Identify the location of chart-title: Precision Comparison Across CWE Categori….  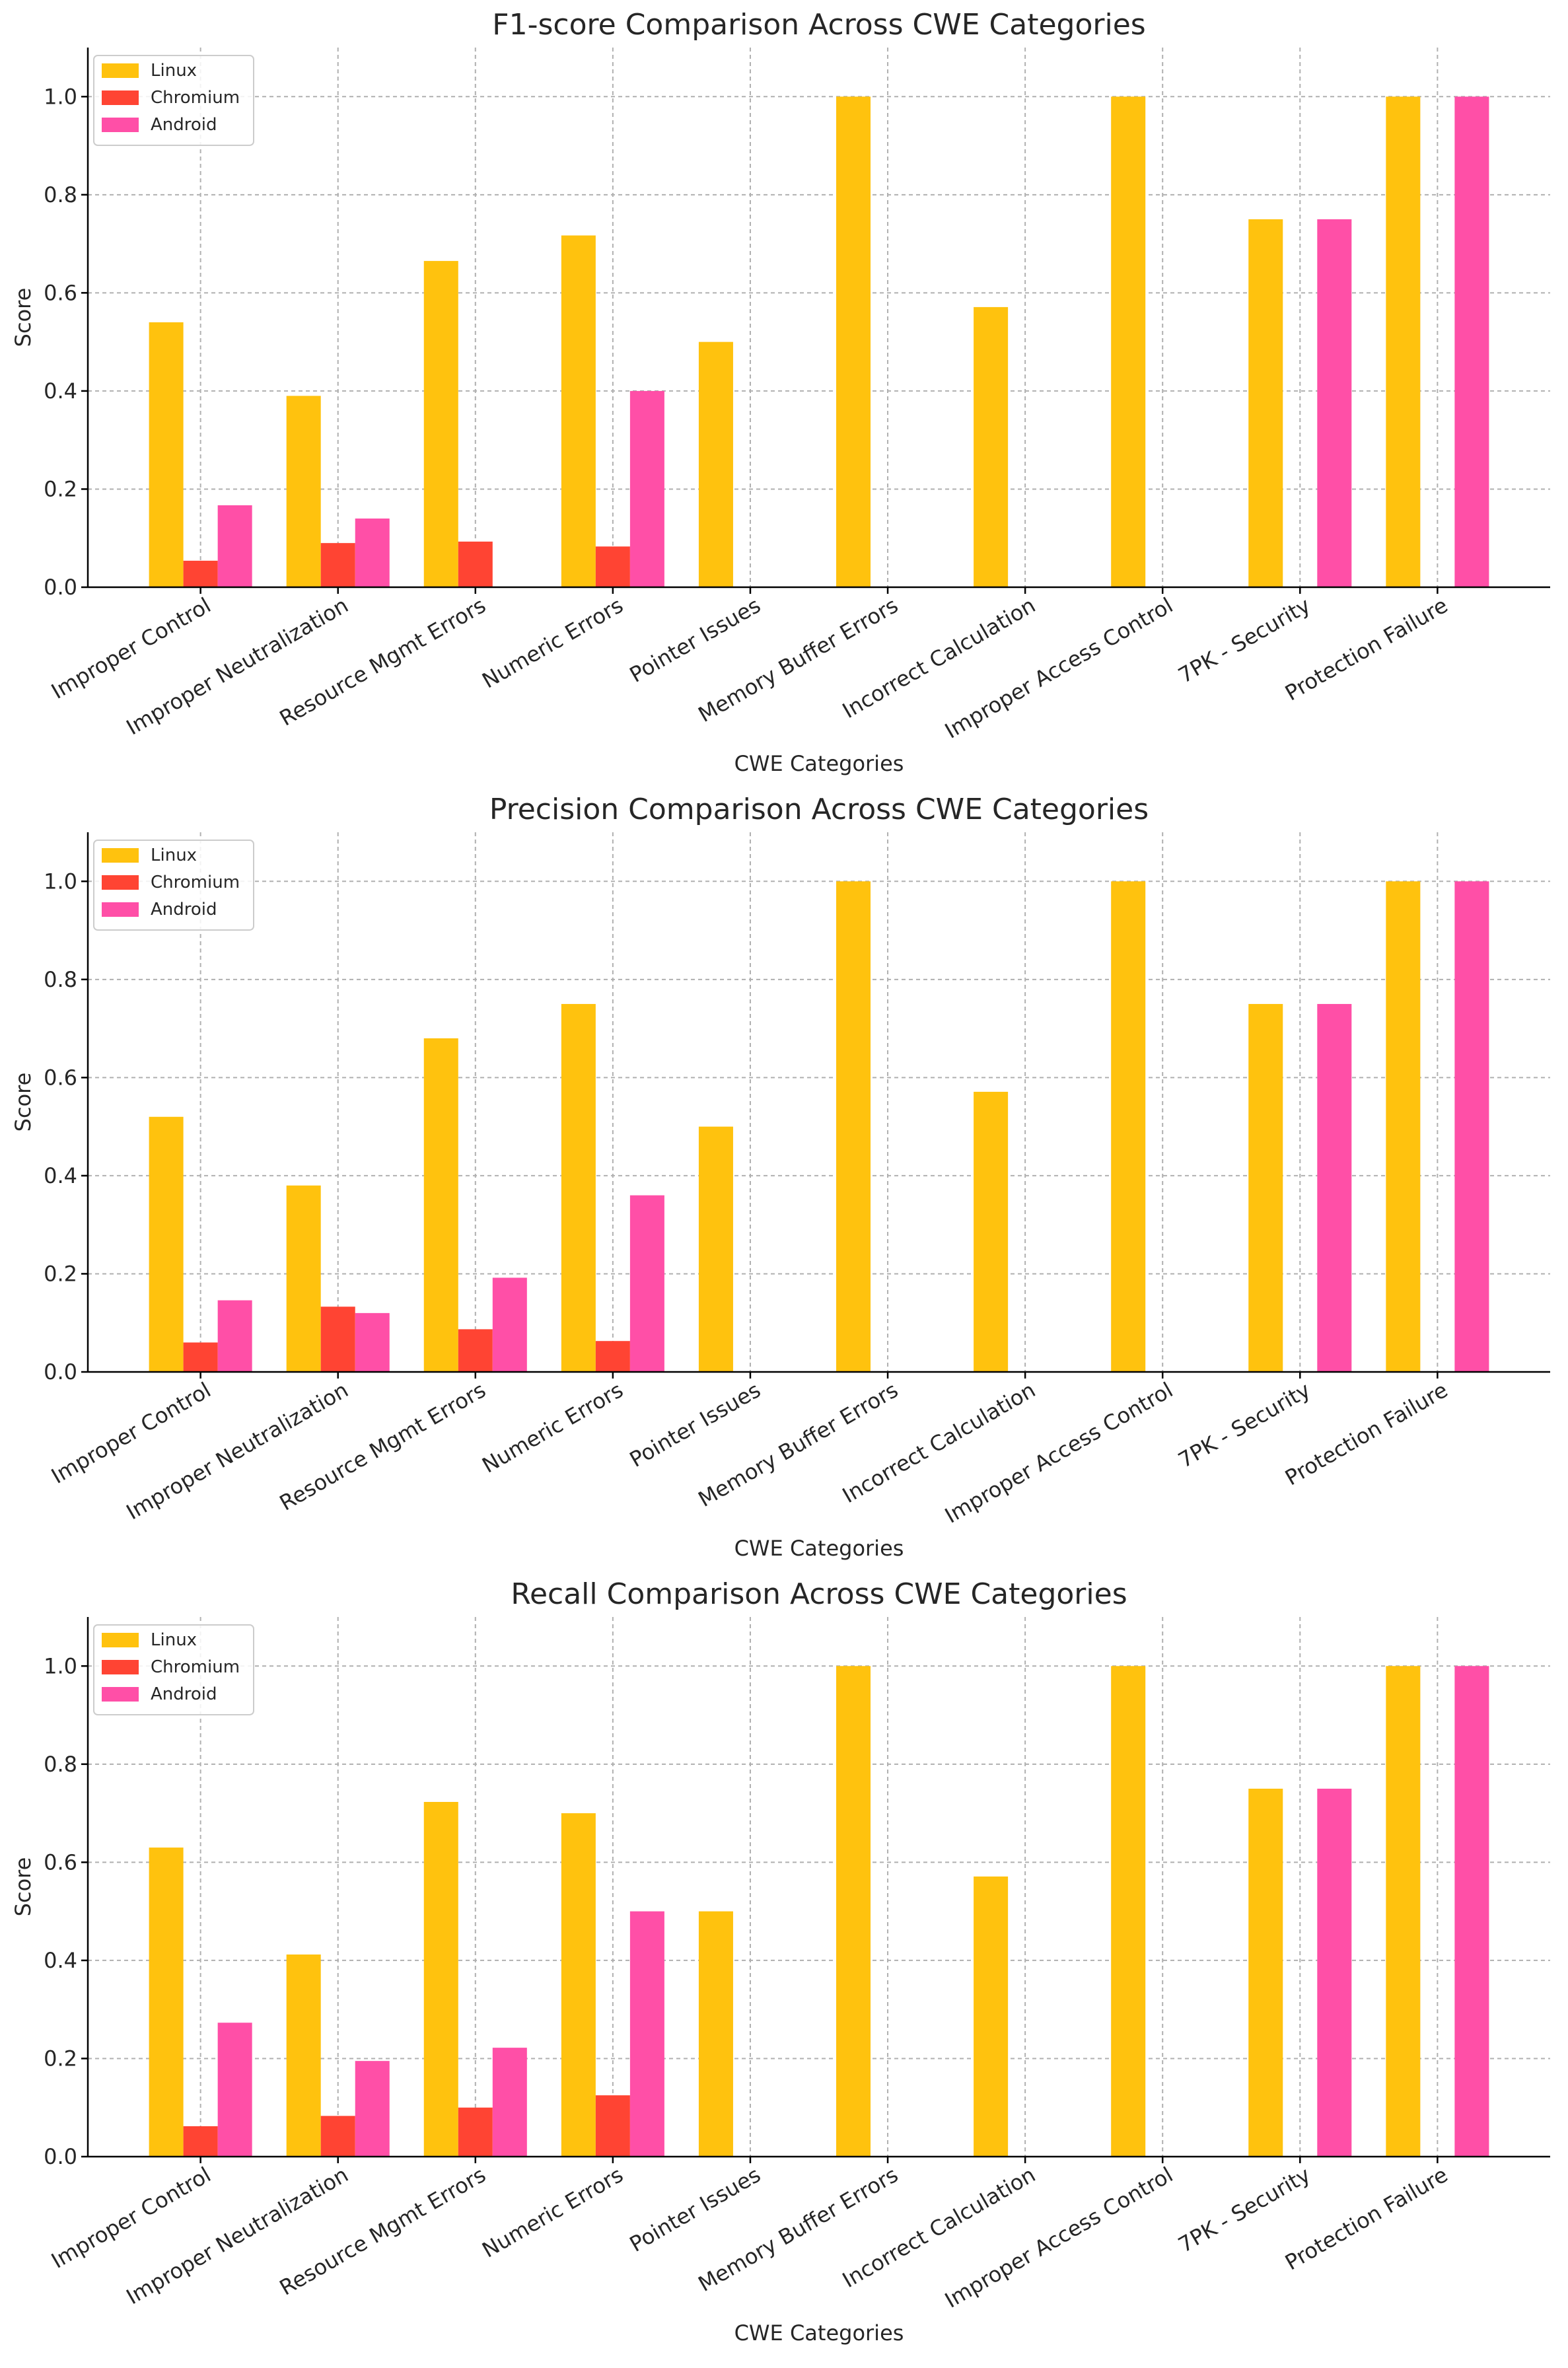
(819, 809).